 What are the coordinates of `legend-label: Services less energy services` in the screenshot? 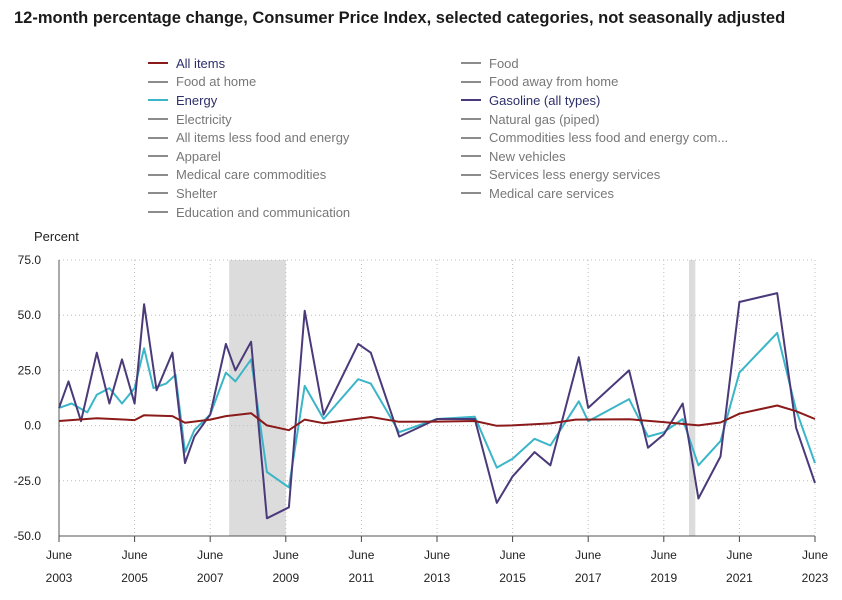 It's located at (575, 175).